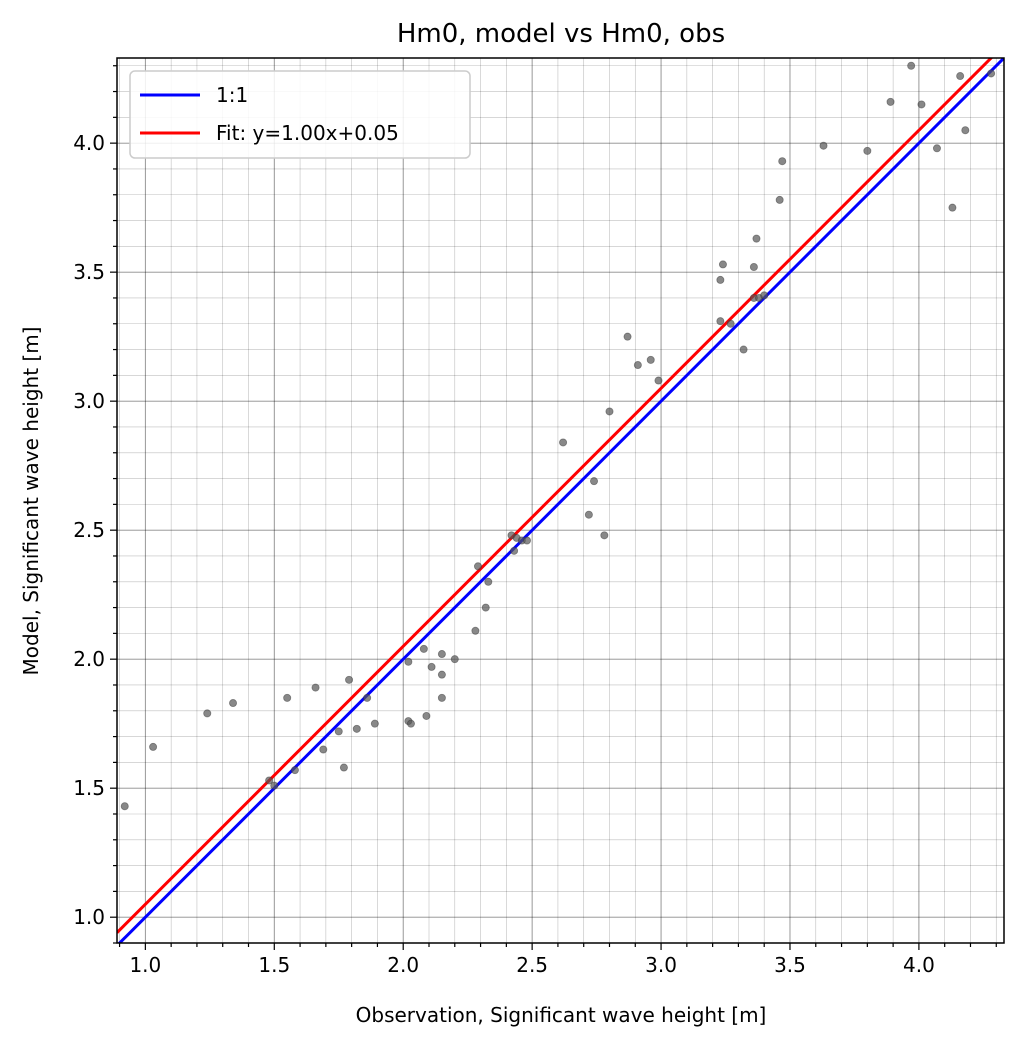  Describe the element at coordinates (89, 659) in the screenshot. I see `y-tick-label: 2.0` at that location.